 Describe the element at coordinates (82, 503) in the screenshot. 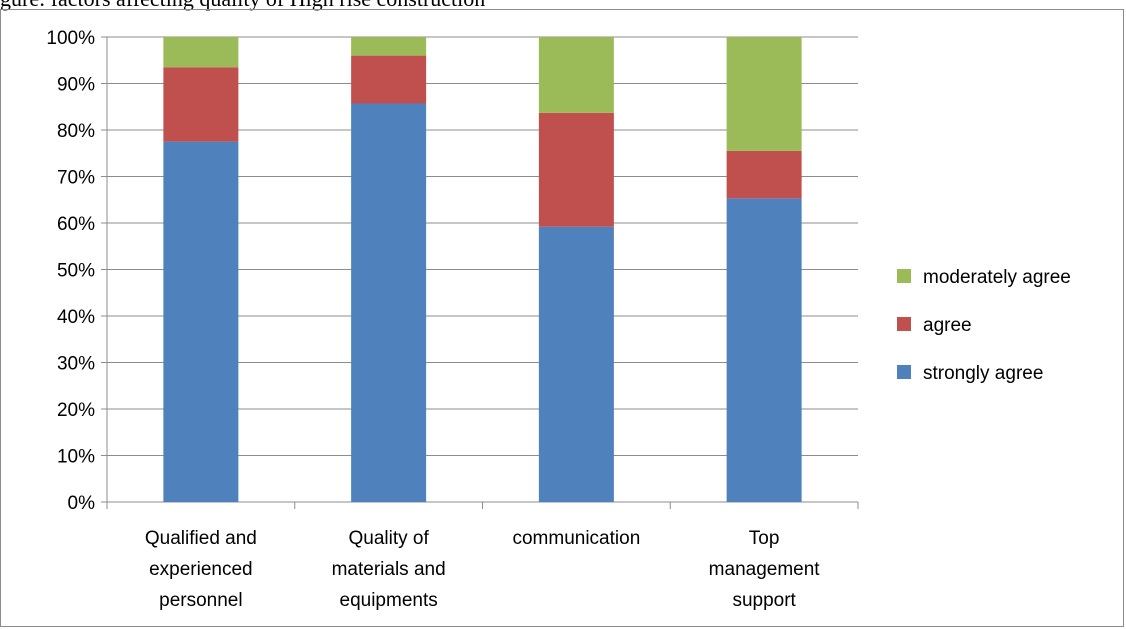

I see `y-tick-label: 0%` at that location.